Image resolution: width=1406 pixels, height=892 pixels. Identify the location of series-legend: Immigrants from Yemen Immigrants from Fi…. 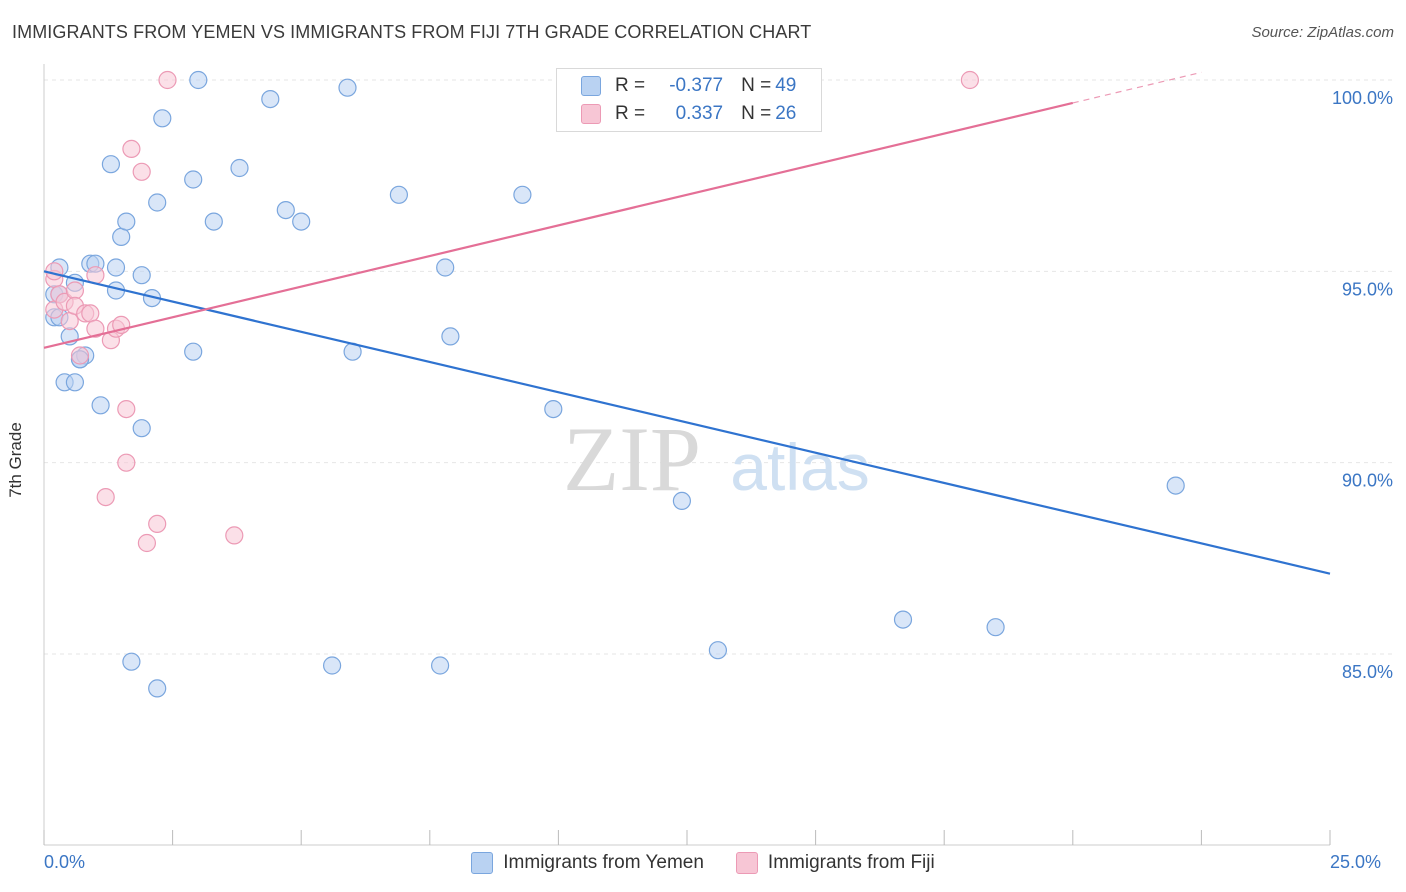
(703, 863).